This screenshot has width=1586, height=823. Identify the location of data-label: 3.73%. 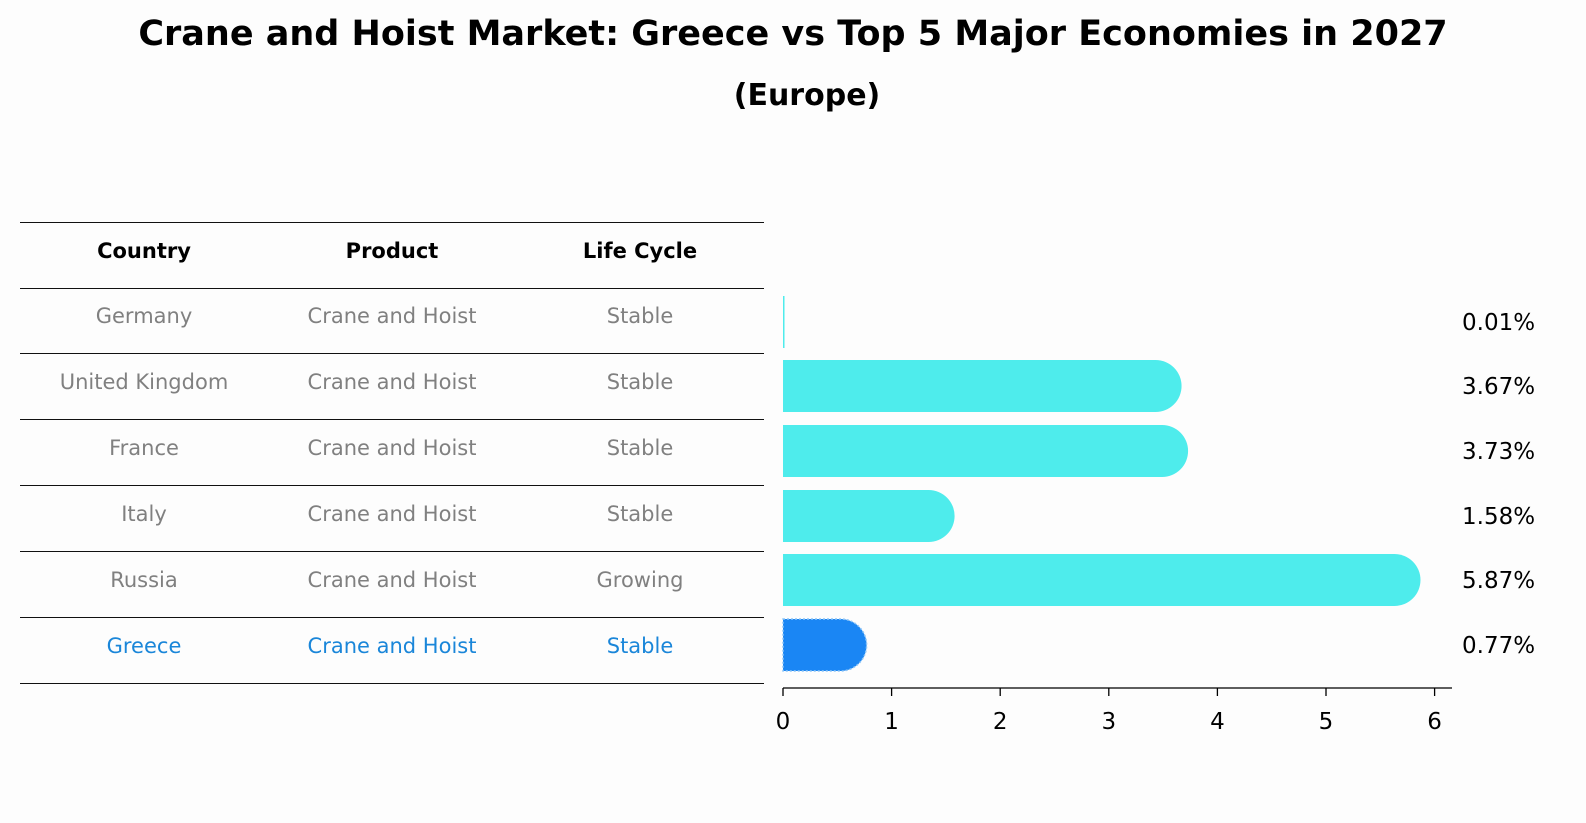
(1498, 452).